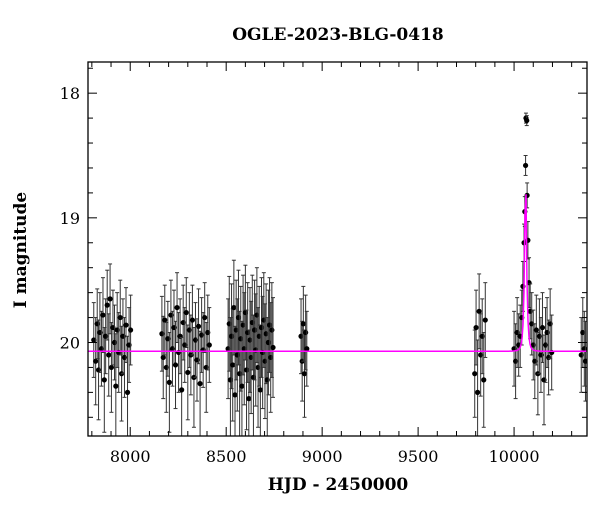 The image size is (600, 512). Describe the element at coordinates (514, 456) in the screenshot. I see `x-tick-label: 10000` at that location.